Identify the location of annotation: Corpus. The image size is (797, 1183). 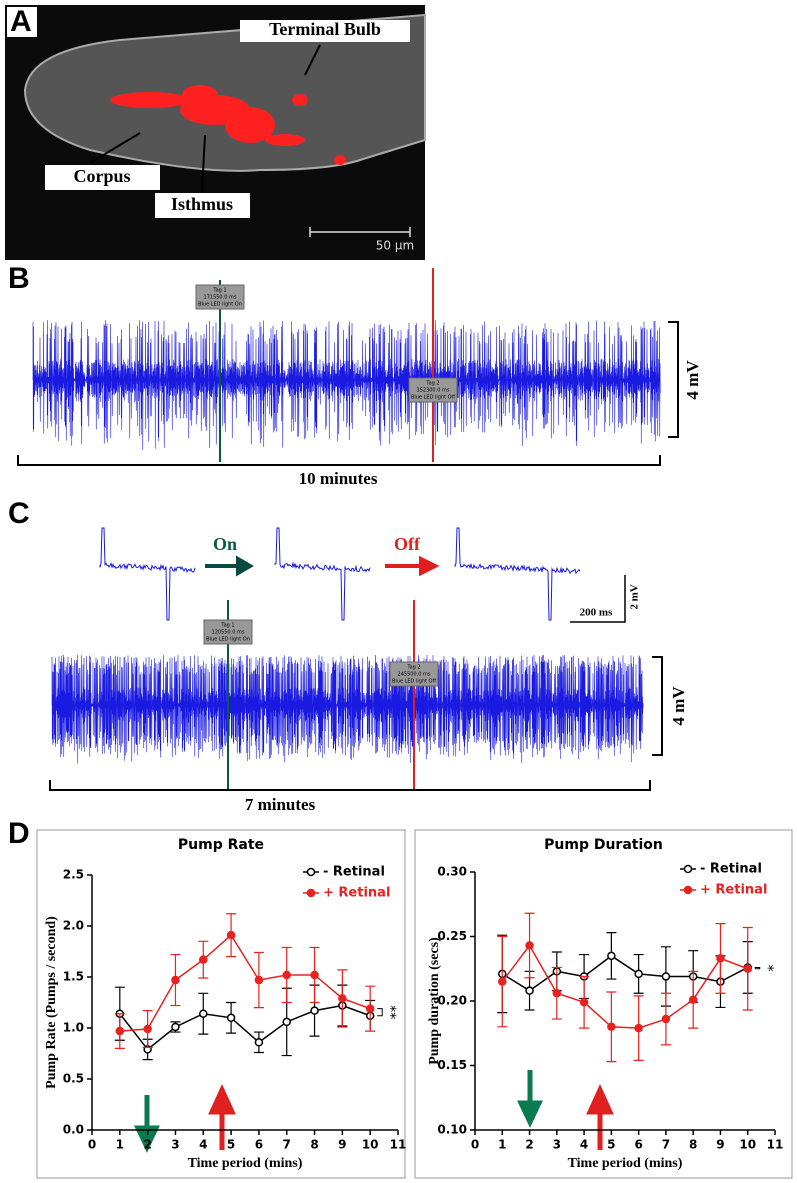
(101, 176).